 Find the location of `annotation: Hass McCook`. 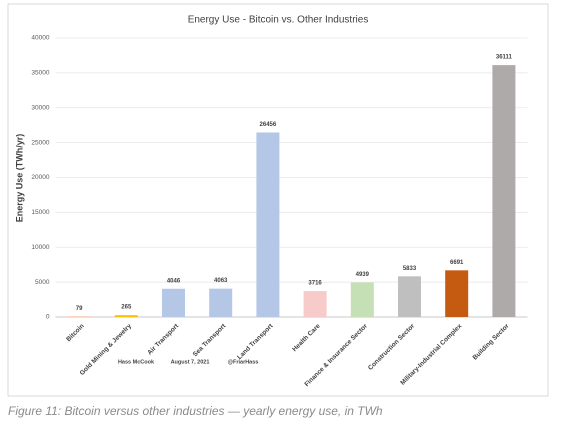

annotation: Hass McCook is located at coordinates (136, 362).